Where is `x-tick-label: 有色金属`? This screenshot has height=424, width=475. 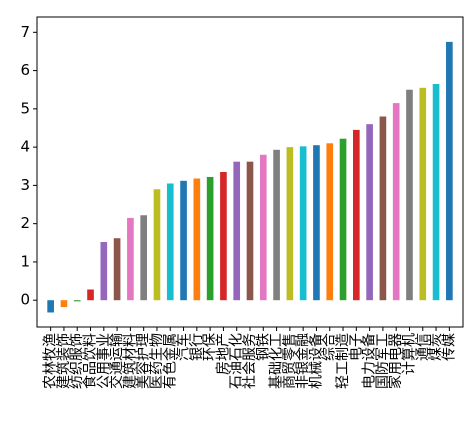 x-tick-label: 有色金属 is located at coordinates (169, 361).